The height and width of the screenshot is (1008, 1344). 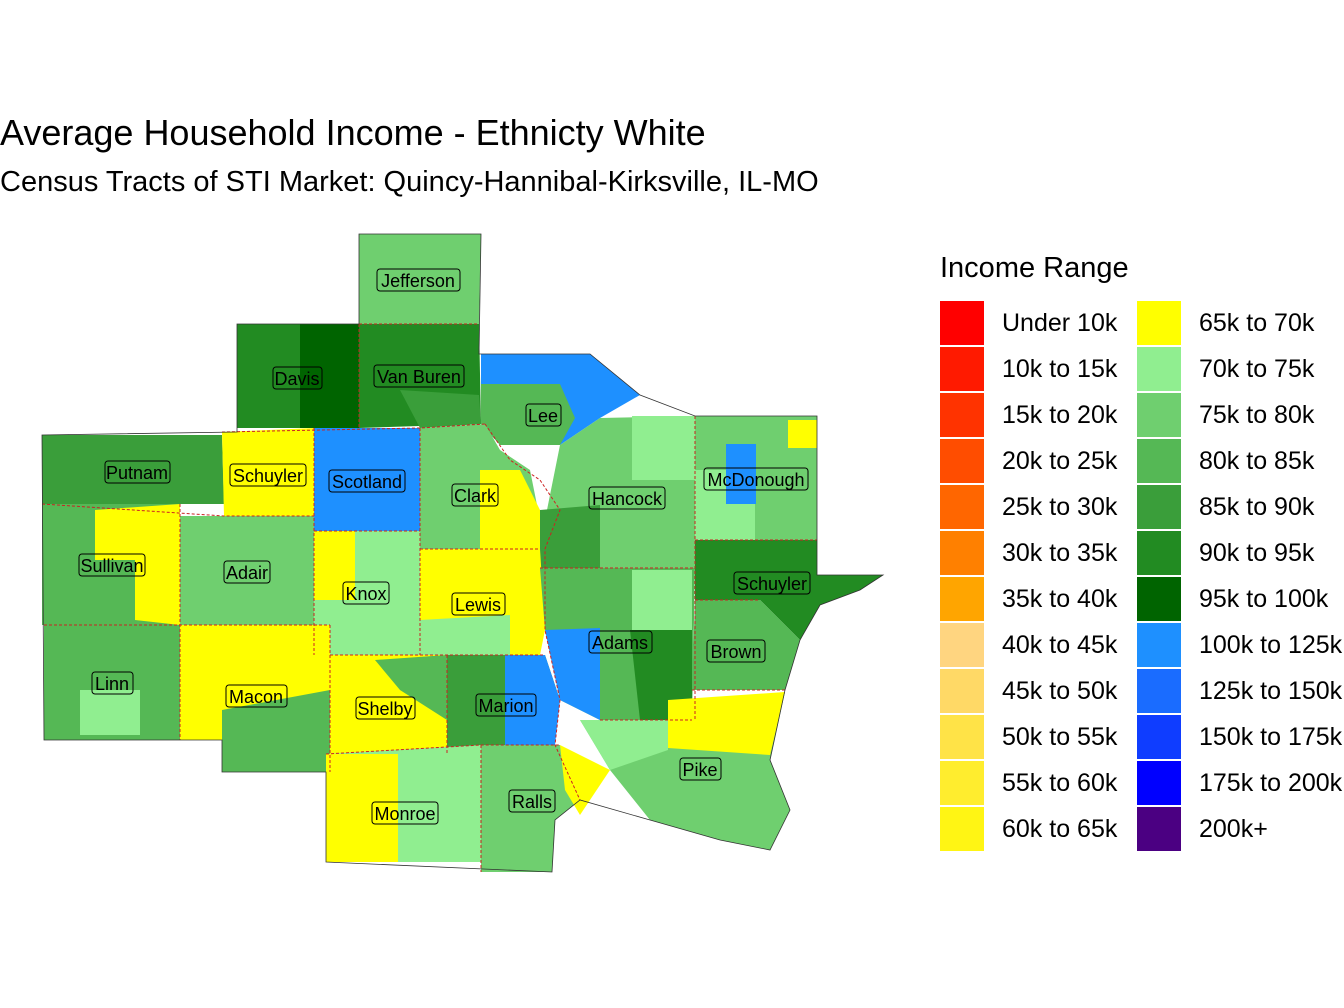 I want to click on label-pike: Pike, so click(x=700, y=769).